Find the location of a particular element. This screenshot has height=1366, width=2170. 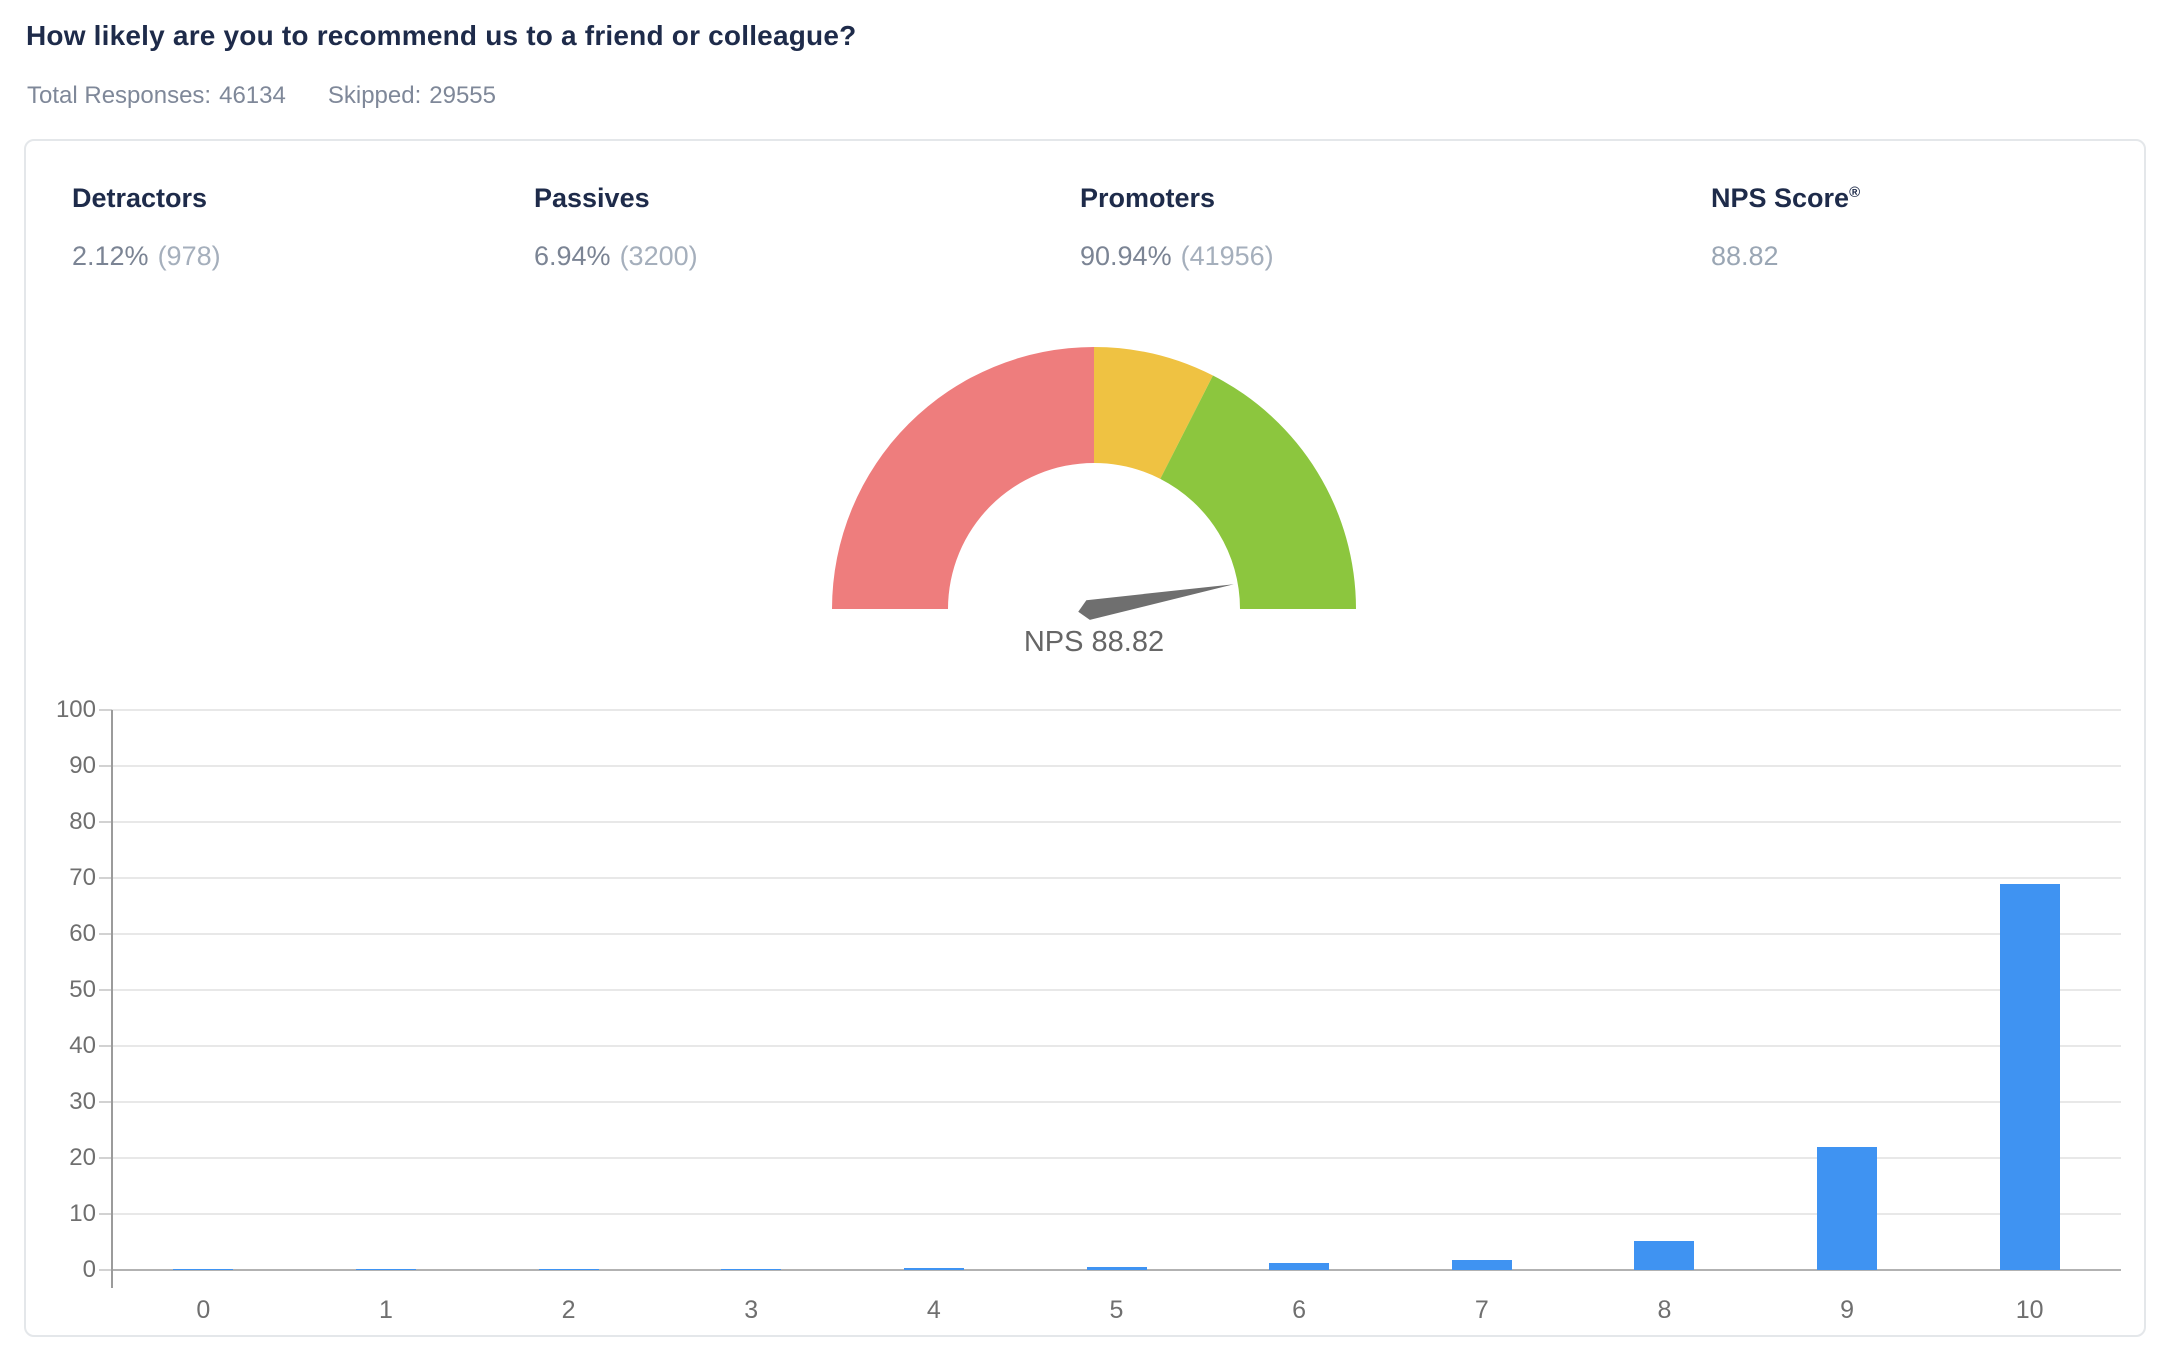

detractors-count: (978) is located at coordinates (189, 256).